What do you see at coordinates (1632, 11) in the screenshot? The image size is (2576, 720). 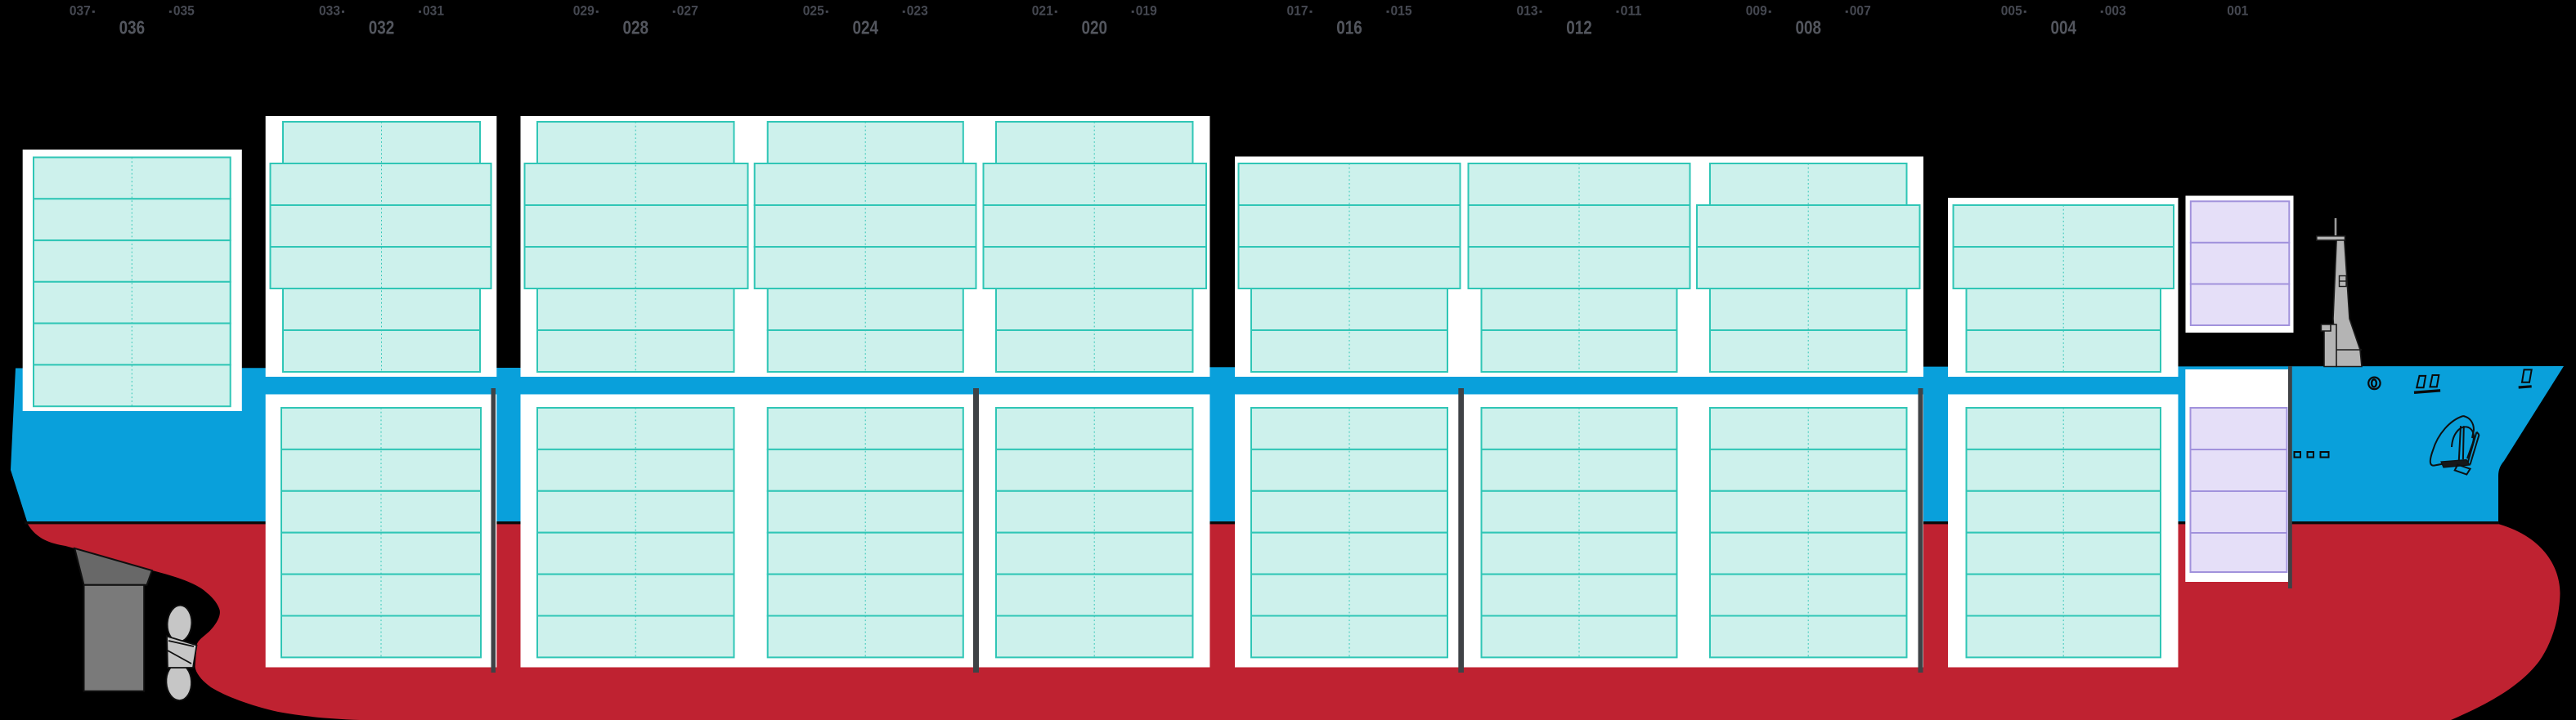 I see `svg-text: 011` at bounding box center [1632, 11].